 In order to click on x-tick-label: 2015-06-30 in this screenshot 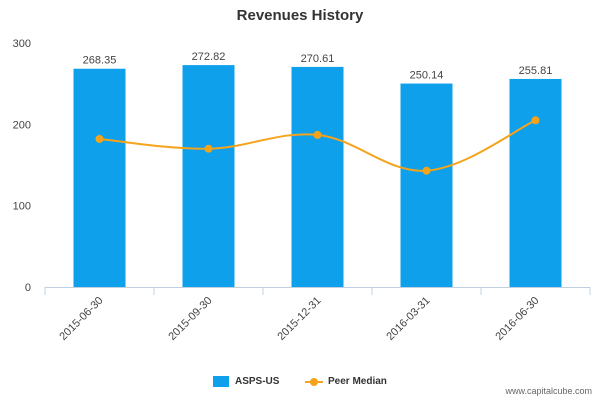, I will do `click(81, 319)`.